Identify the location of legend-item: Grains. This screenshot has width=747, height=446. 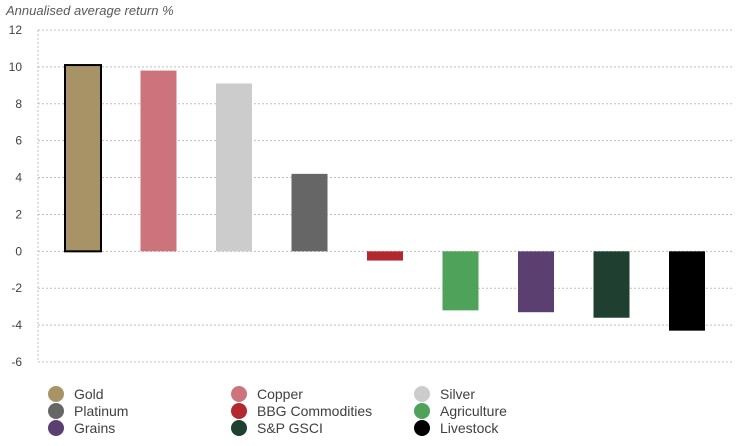
(81, 428).